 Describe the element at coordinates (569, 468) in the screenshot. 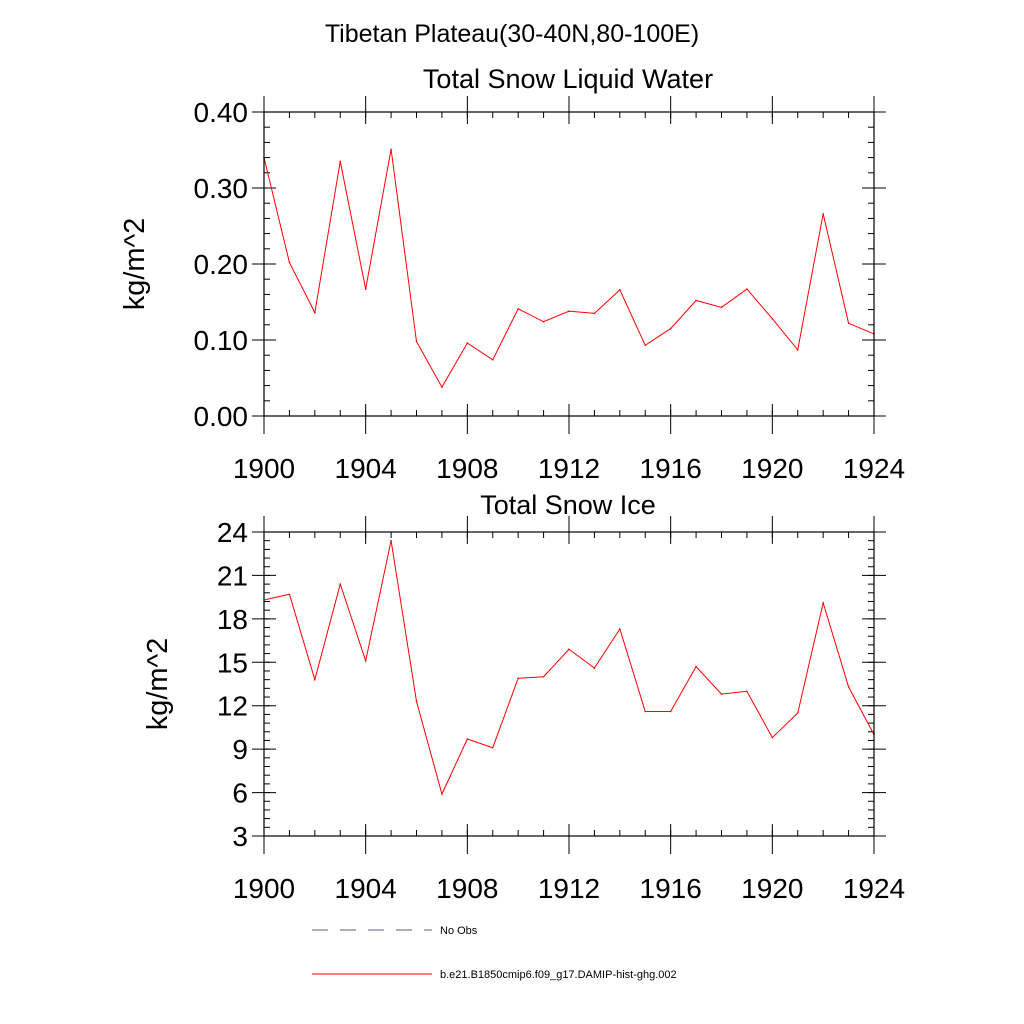

I see `liquid-water-x-tick-label: 1912` at that location.